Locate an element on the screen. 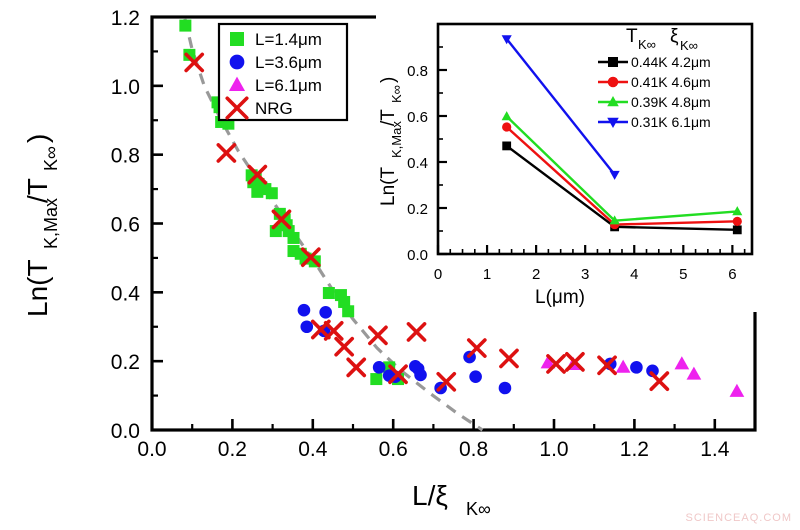  inset-y-label-sub2: K∞ is located at coordinates (396, 94).